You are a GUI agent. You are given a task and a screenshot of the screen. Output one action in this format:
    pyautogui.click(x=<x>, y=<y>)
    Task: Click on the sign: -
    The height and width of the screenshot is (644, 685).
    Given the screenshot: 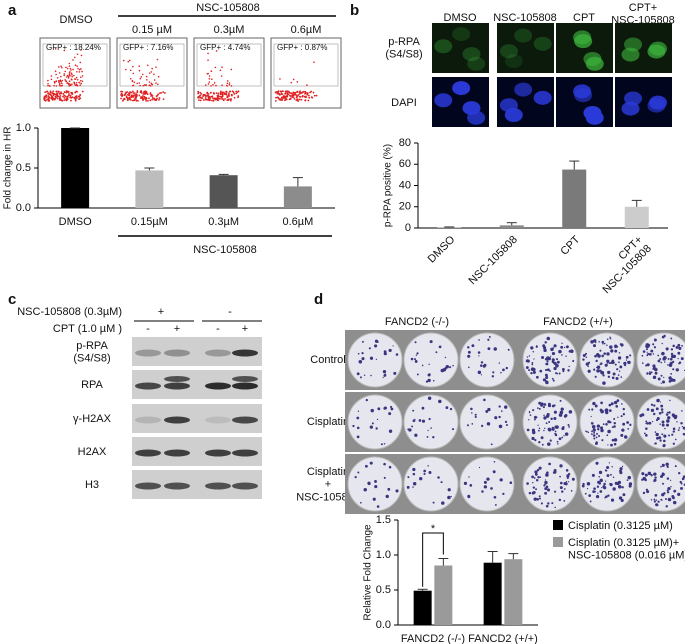 What is the action you would take?
    pyautogui.click(x=230, y=312)
    